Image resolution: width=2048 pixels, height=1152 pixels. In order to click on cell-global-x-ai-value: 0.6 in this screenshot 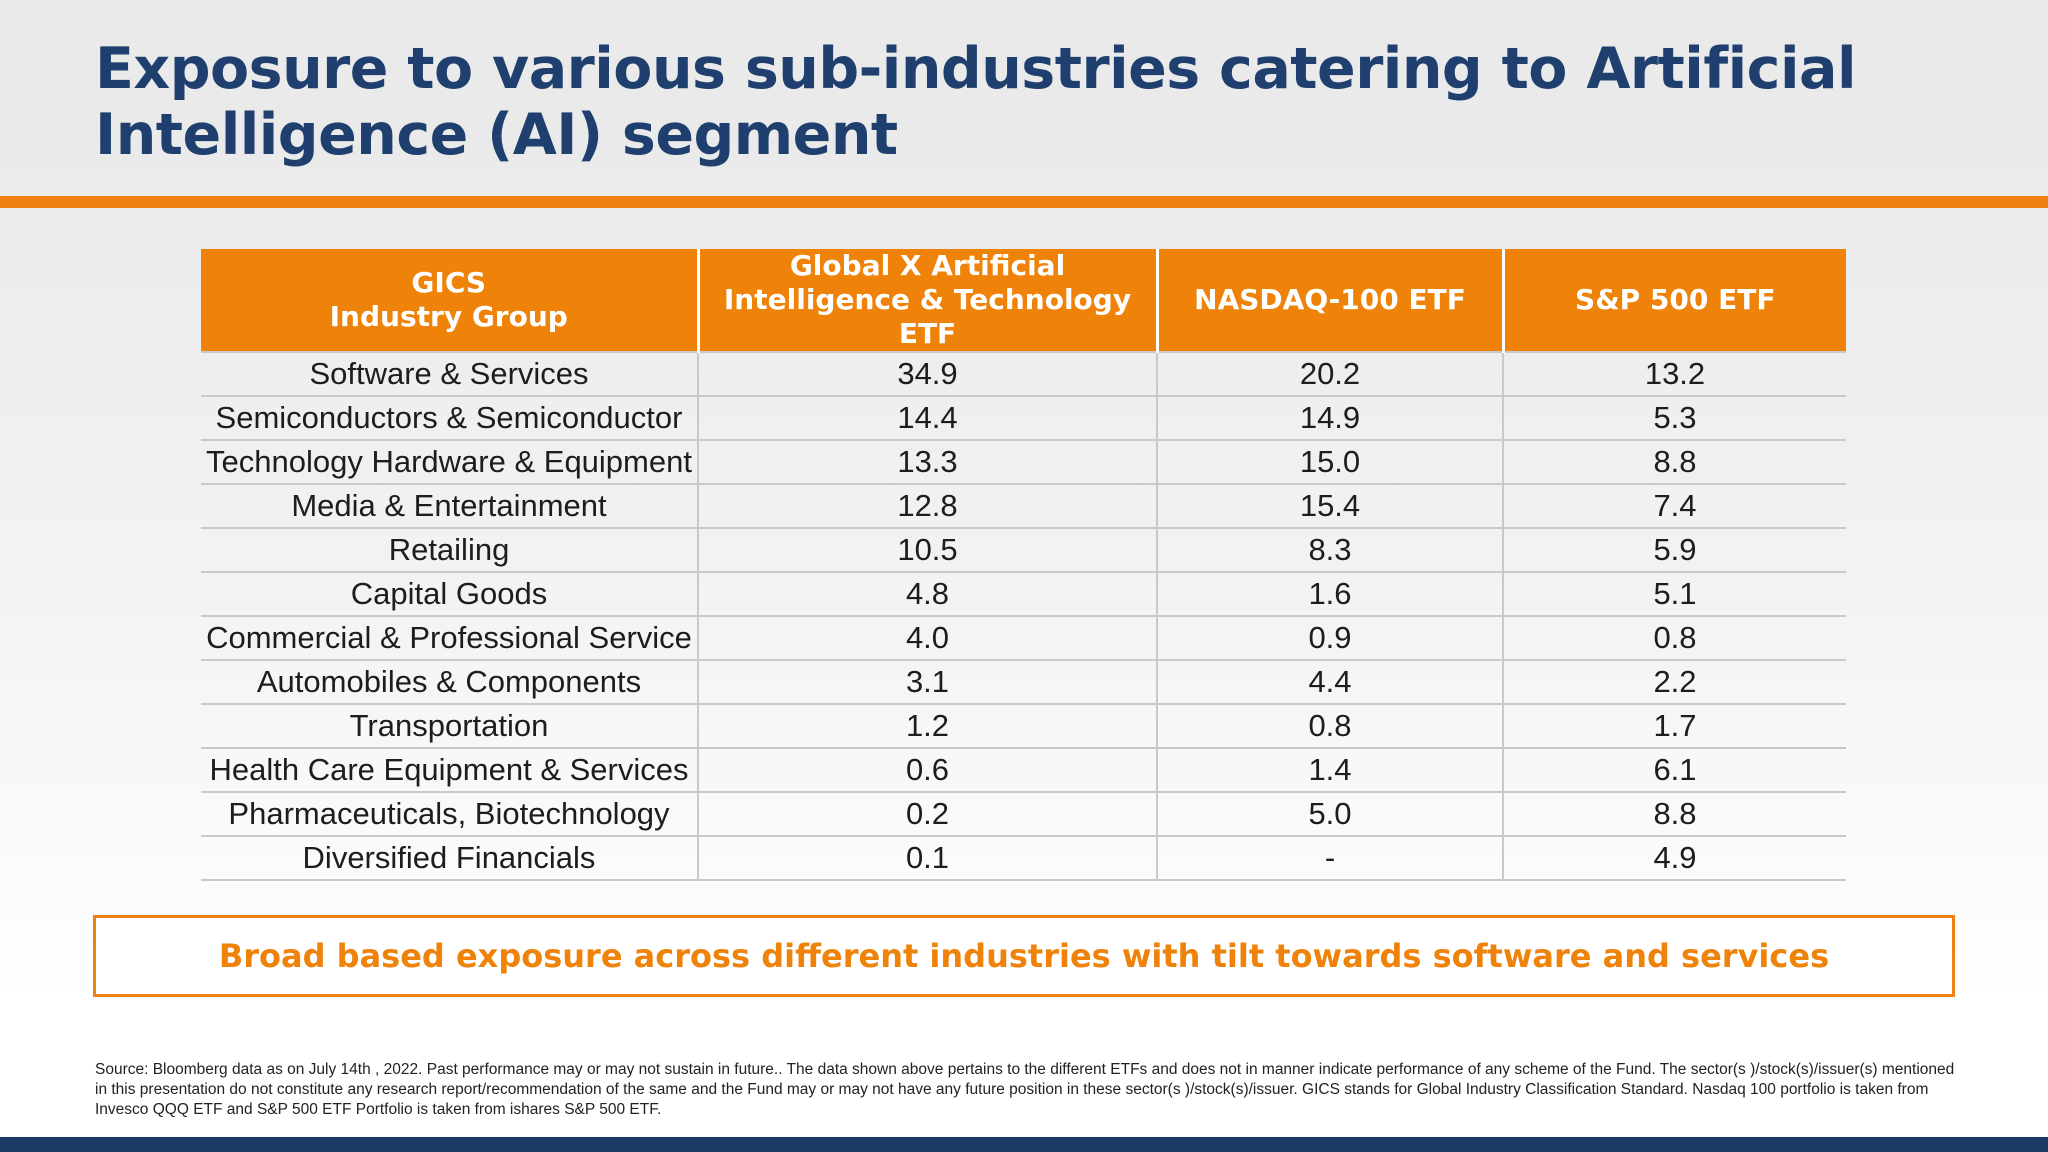, I will do `click(927, 770)`.